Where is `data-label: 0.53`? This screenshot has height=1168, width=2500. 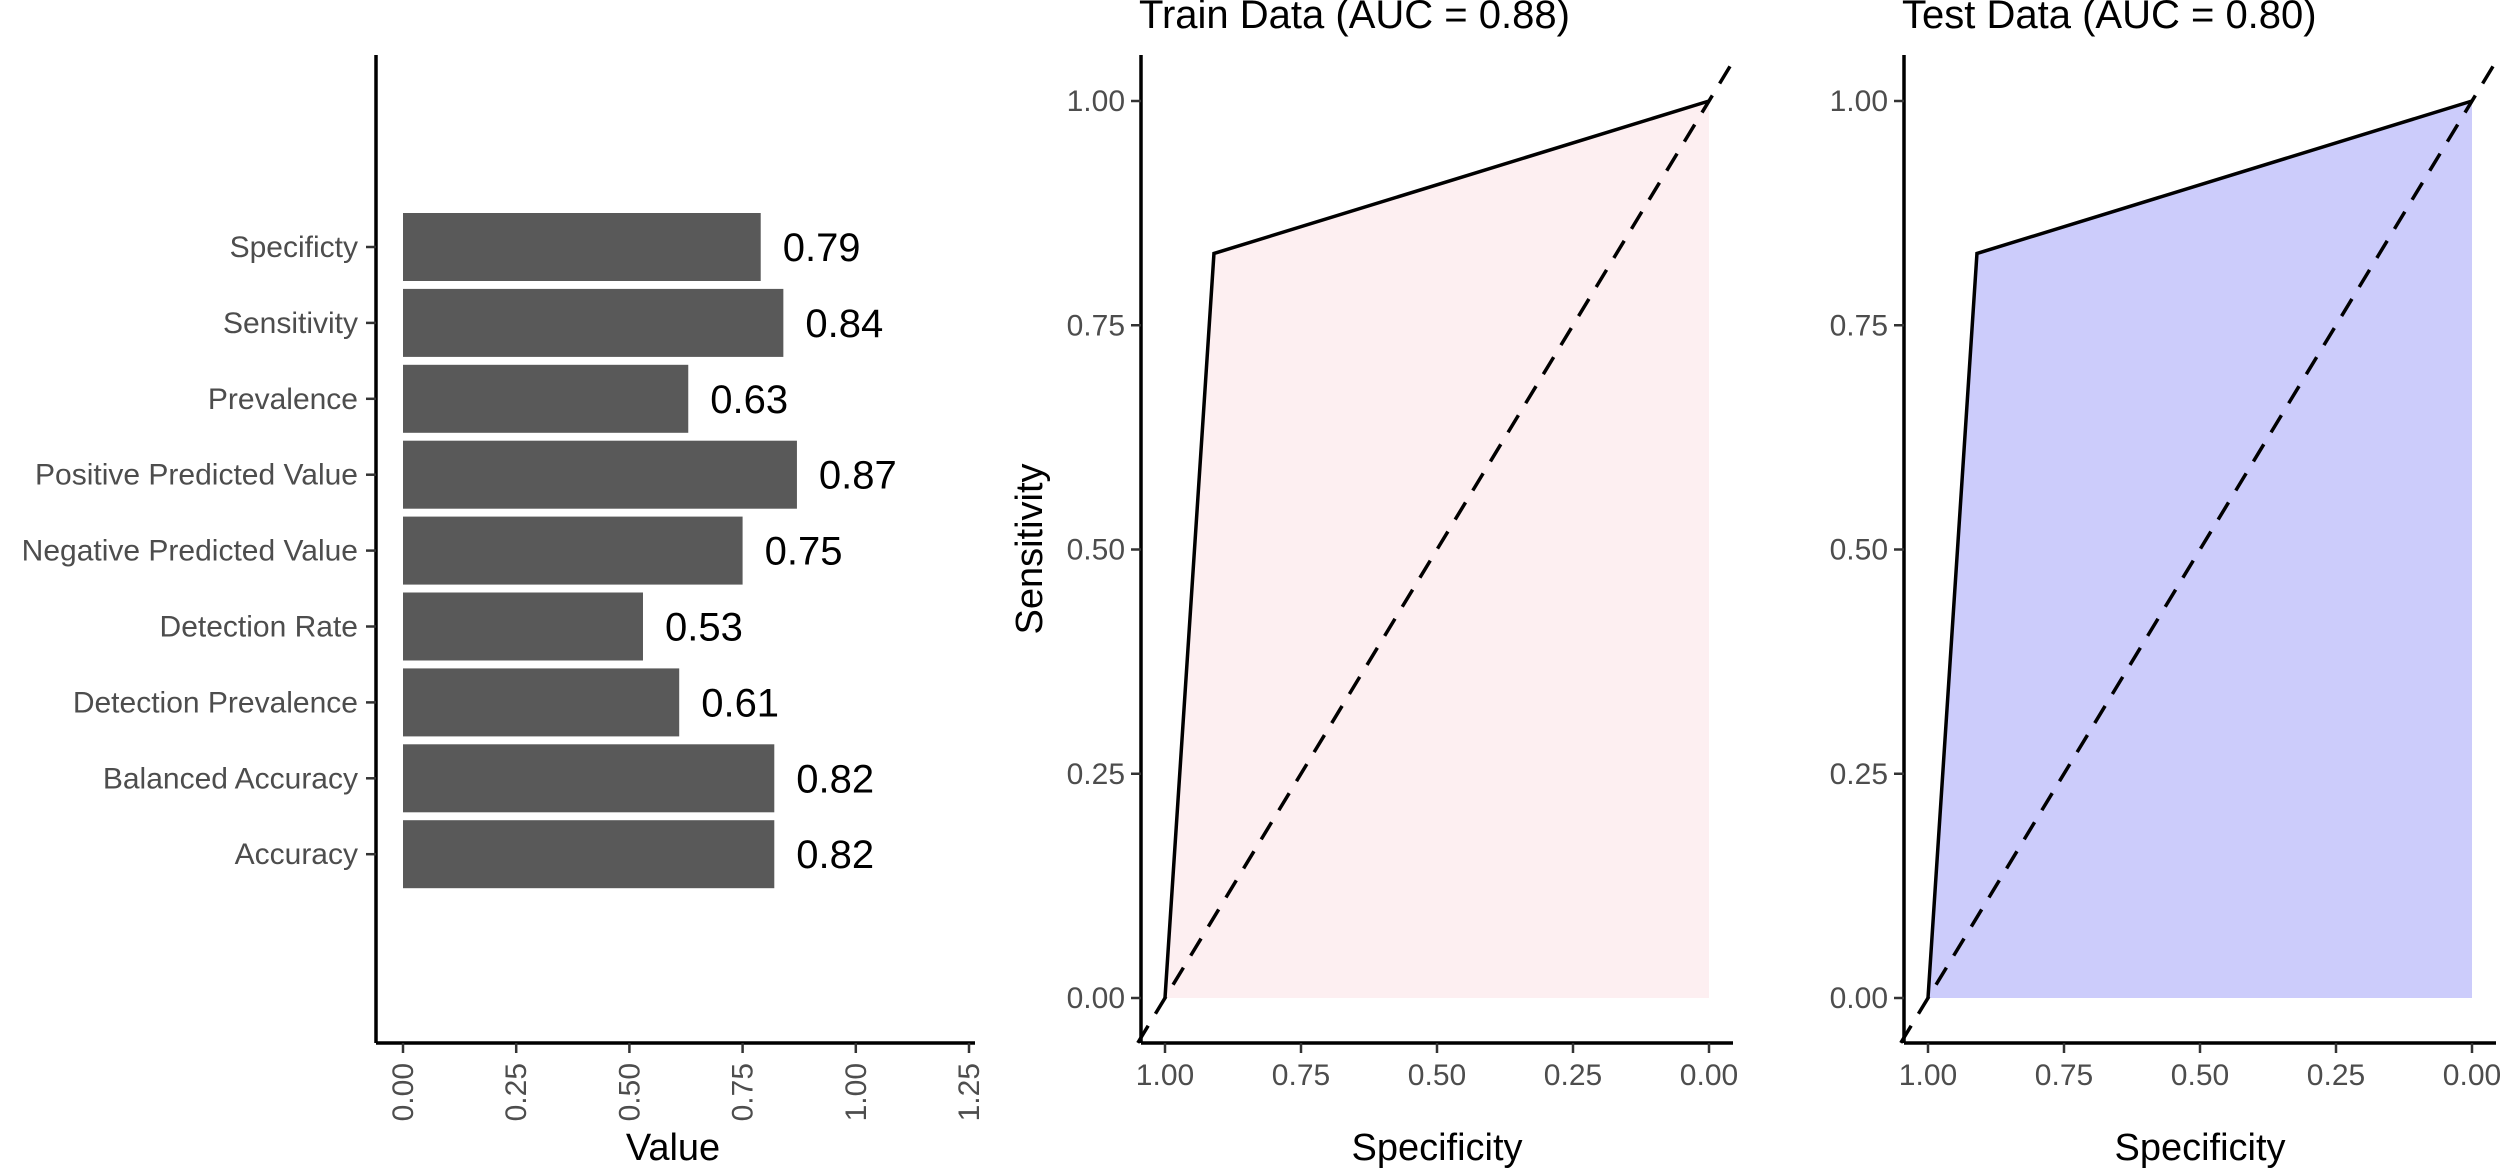 data-label: 0.53 is located at coordinates (704, 628).